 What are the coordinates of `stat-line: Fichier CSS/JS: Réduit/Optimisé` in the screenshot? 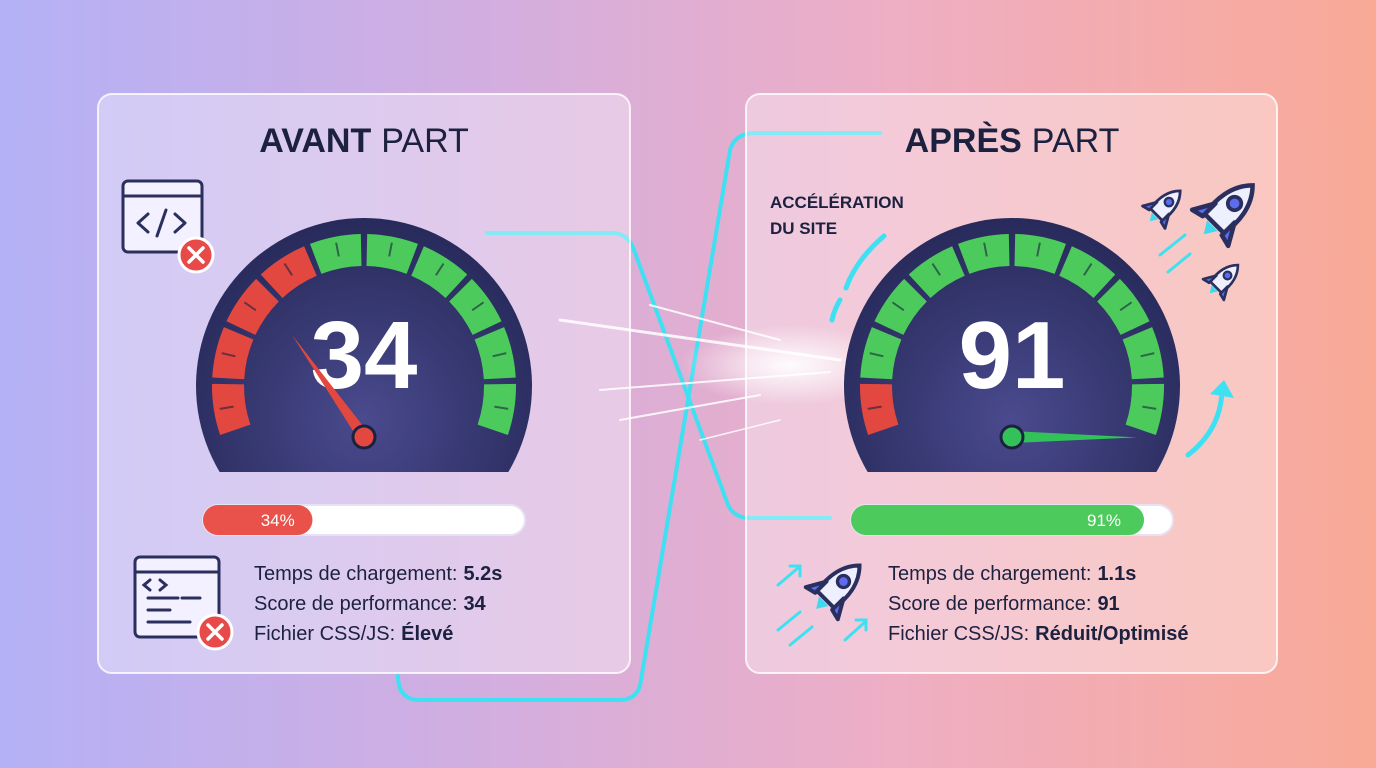 It's located at (1038, 634).